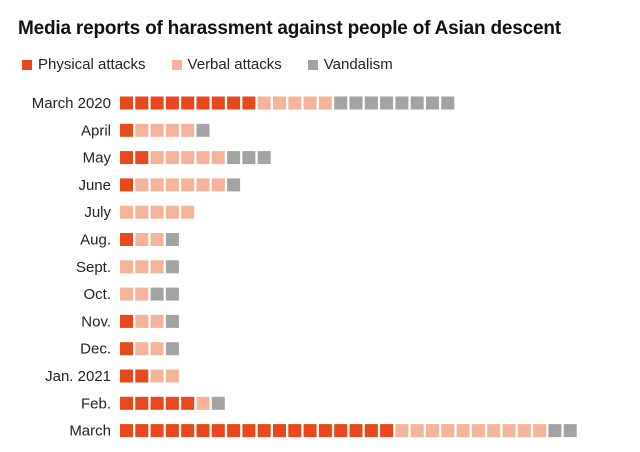  What do you see at coordinates (96, 403) in the screenshot?
I see `row-label: Feb.` at bounding box center [96, 403].